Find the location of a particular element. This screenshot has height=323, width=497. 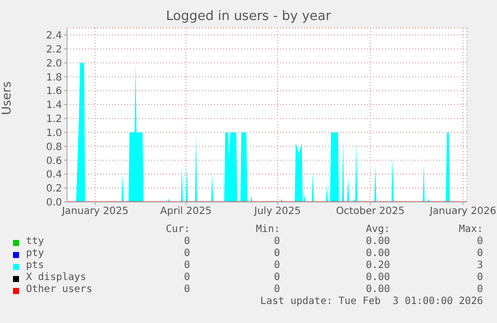

y-tick-label: 2.4 is located at coordinates (54, 36).